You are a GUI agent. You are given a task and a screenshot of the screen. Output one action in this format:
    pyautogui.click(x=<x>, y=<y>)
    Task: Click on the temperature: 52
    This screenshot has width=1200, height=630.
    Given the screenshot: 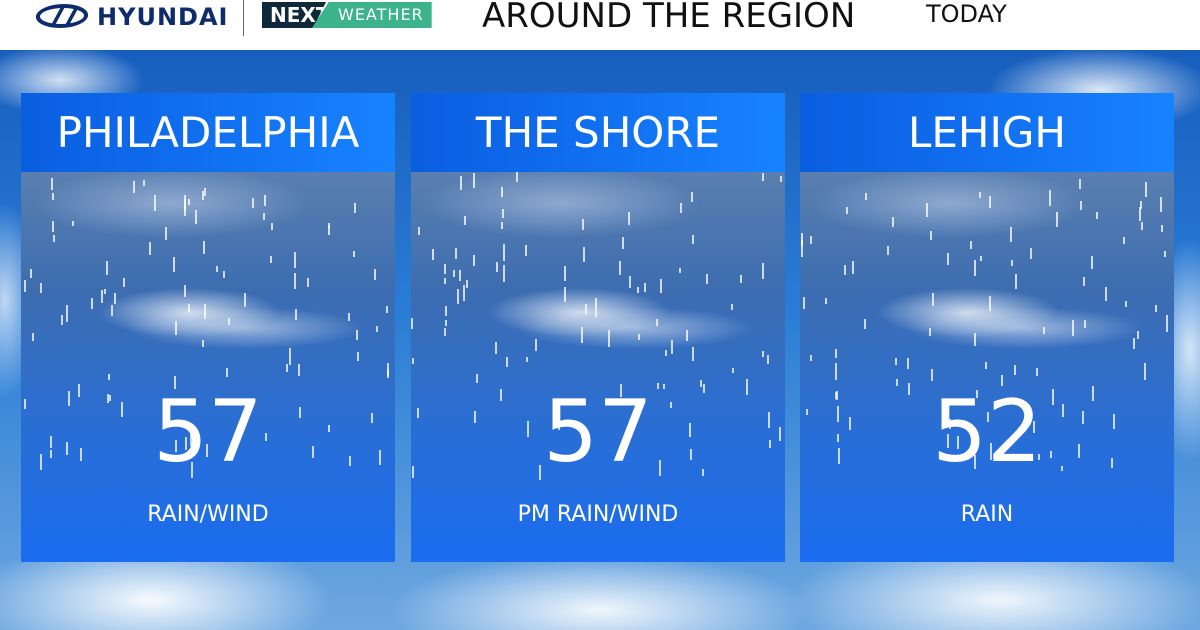 What is the action you would take?
    pyautogui.click(x=987, y=432)
    